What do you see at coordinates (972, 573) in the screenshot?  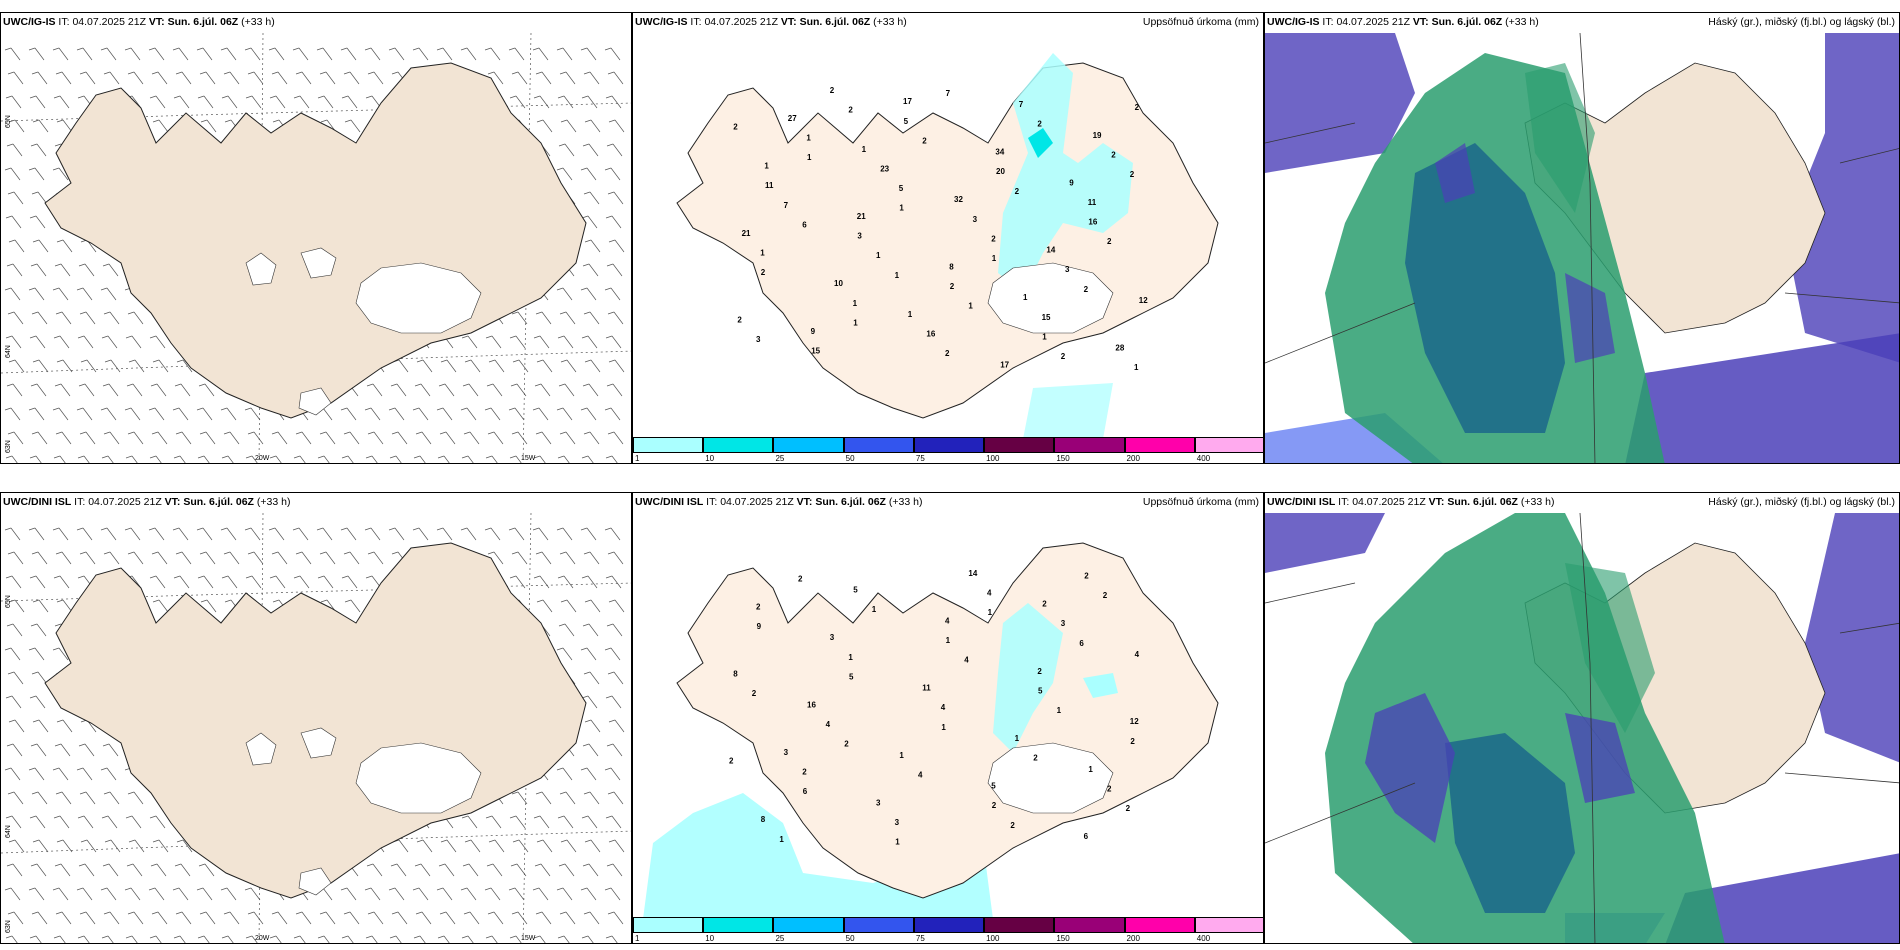 I see `precip-value-label: 14` at bounding box center [972, 573].